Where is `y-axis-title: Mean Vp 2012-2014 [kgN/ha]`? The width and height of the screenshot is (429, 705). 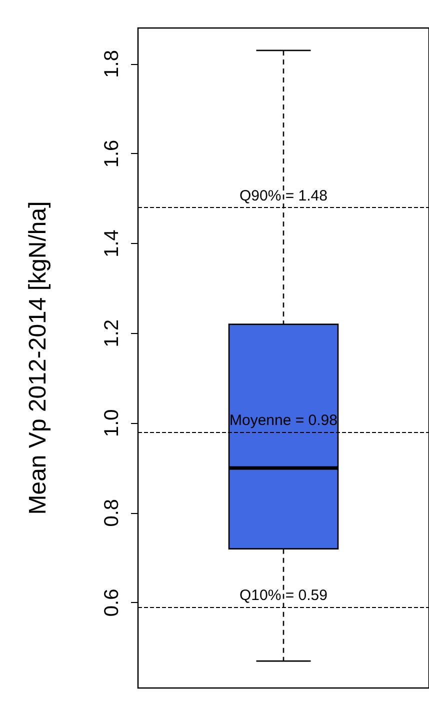 y-axis-title: Mean Vp 2012-2014 [kgN/ha] is located at coordinates (38, 358).